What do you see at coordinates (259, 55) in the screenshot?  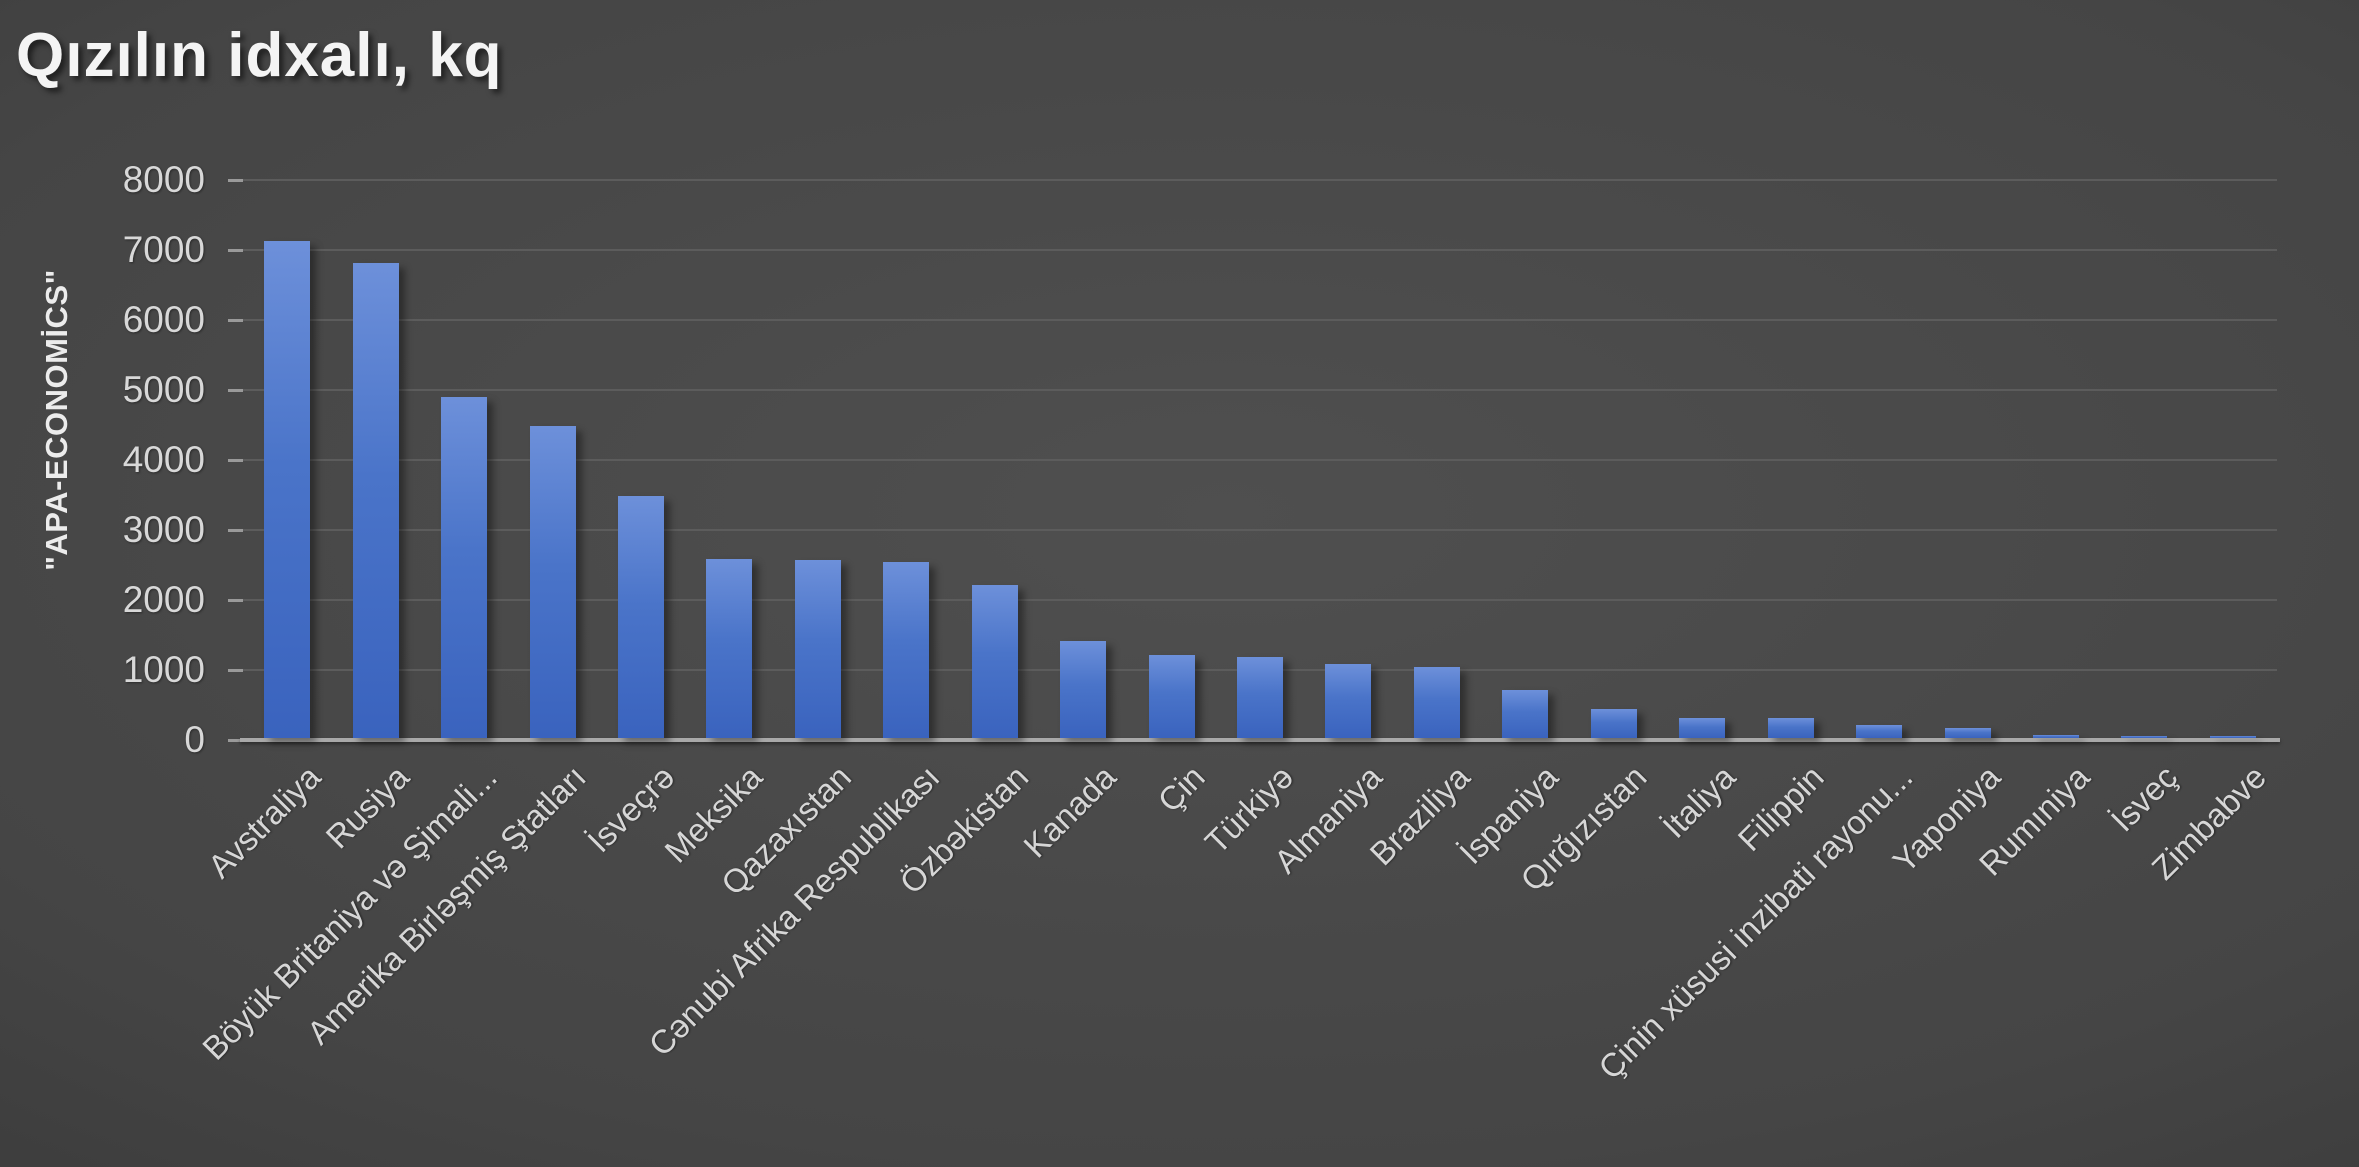 I see `chart-title: Qızılın idxalı, kq` at bounding box center [259, 55].